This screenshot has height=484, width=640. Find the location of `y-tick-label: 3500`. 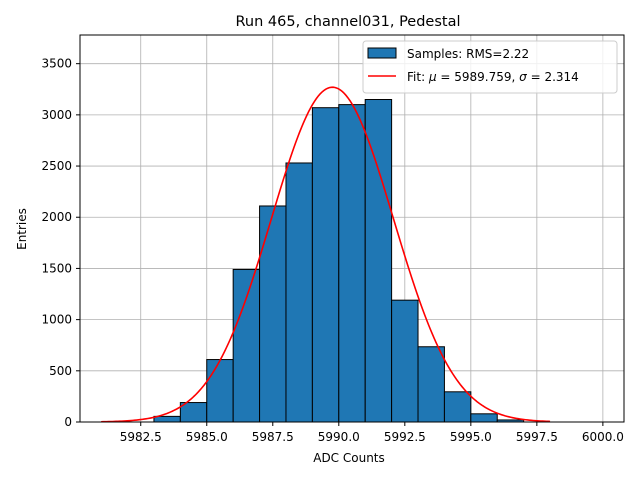

y-tick-label: 3500 is located at coordinates (56, 64).